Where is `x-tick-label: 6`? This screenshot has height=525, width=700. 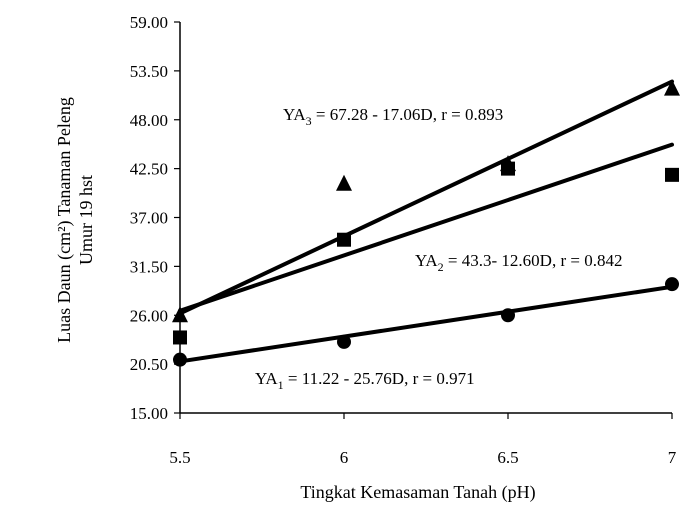 x-tick-label: 6 is located at coordinates (344, 457).